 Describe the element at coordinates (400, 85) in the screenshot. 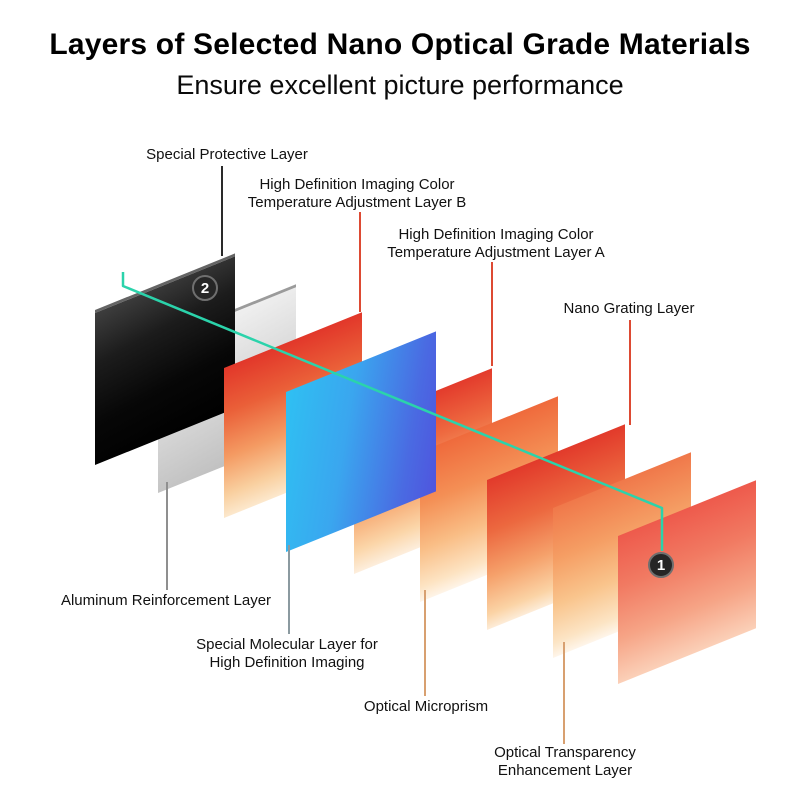

I see `page-subtitle: Ensure excellent picture performance` at that location.